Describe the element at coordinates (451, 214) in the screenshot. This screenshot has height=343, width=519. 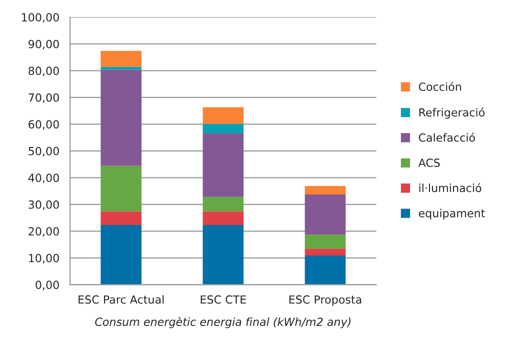
I see `legend-label: equipament` at that location.